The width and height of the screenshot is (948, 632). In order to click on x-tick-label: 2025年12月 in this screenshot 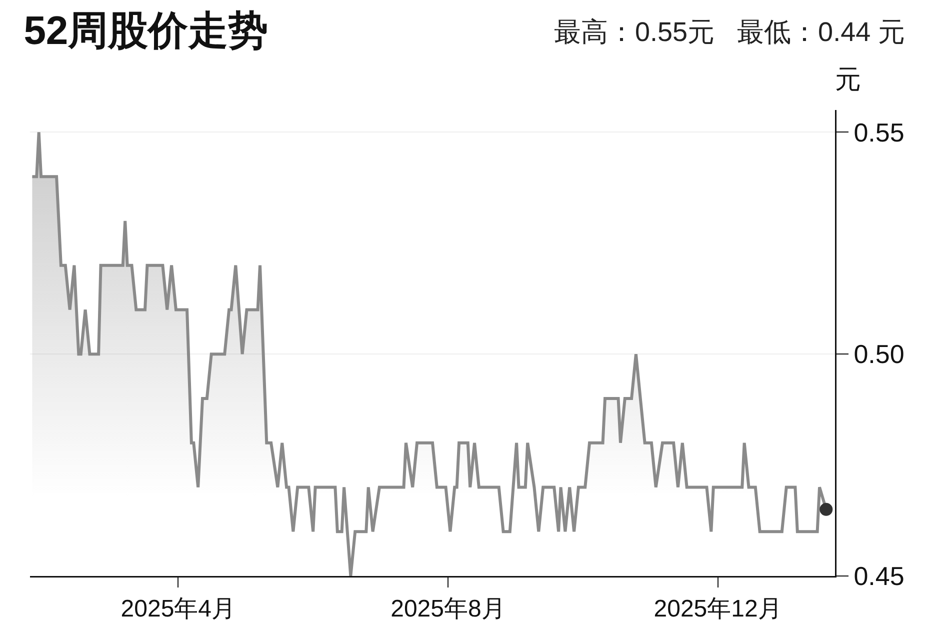, I will do `click(718, 608)`.